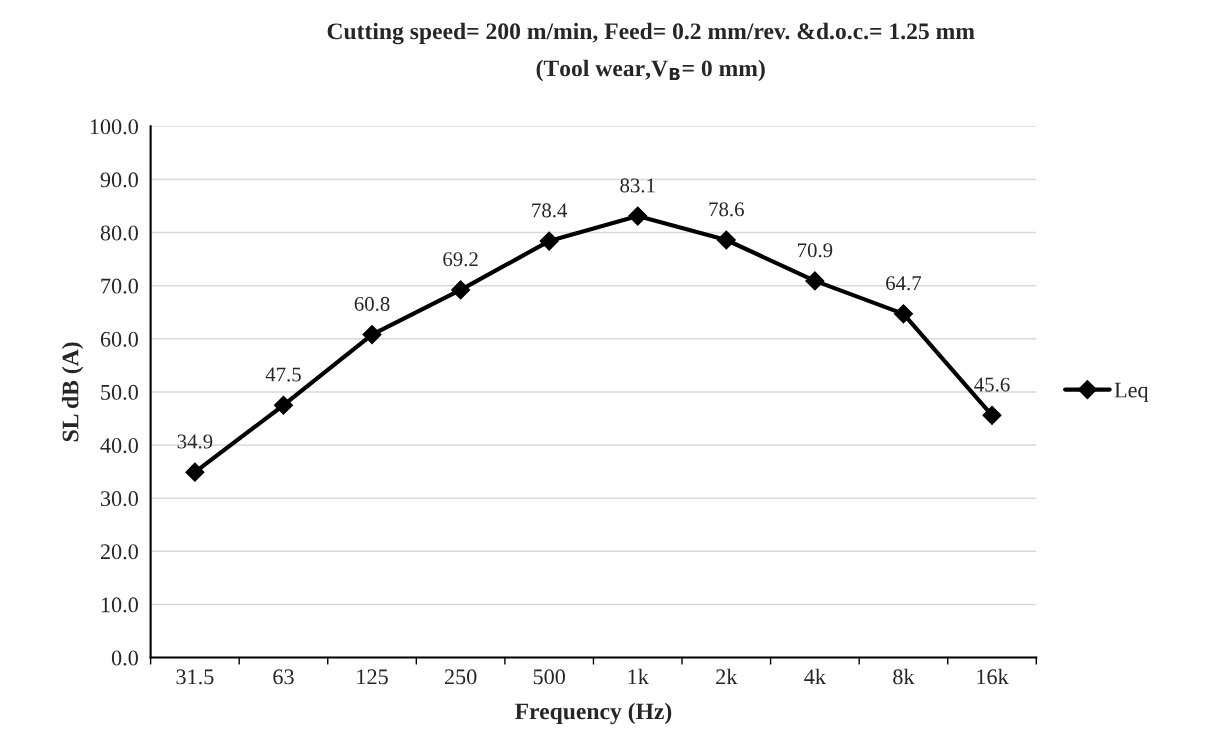  Describe the element at coordinates (815, 676) in the screenshot. I see `x-tick-label: 4k` at that location.